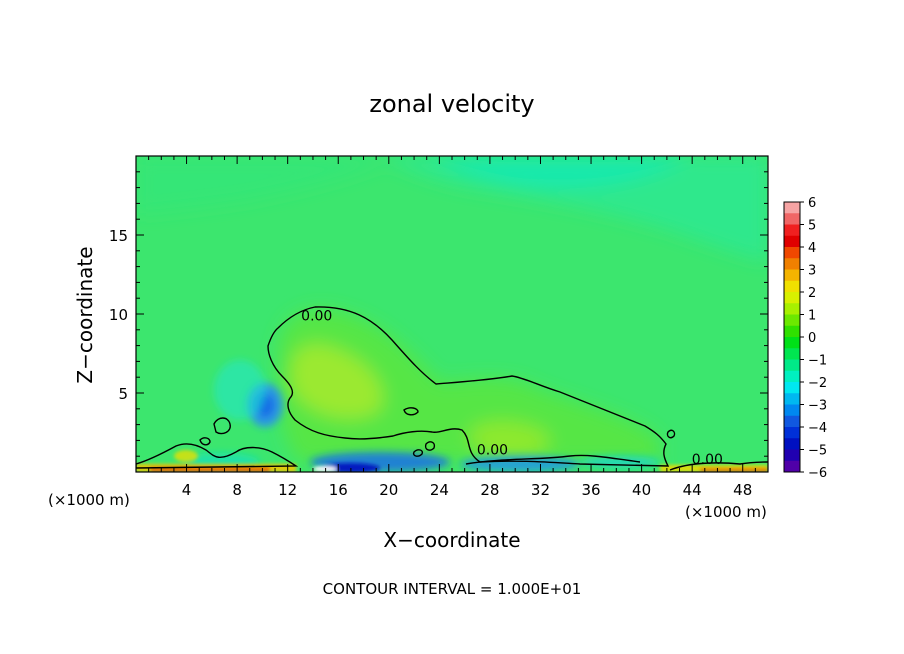  Describe the element at coordinates (812, 203) in the screenshot. I see `colorbar-label: 6` at that location.